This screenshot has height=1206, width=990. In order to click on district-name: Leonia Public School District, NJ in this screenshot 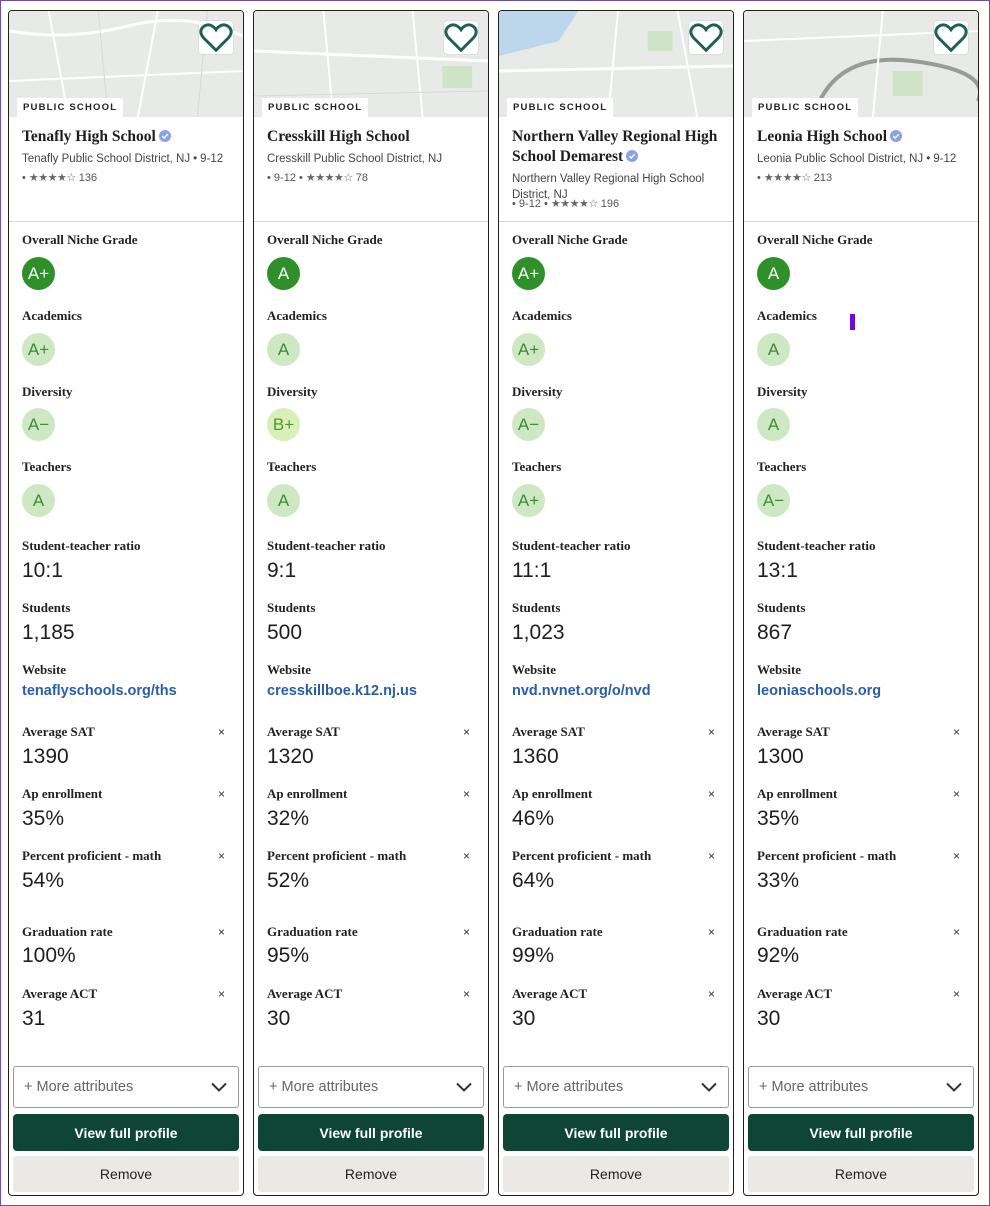, I will do `click(840, 159)`.